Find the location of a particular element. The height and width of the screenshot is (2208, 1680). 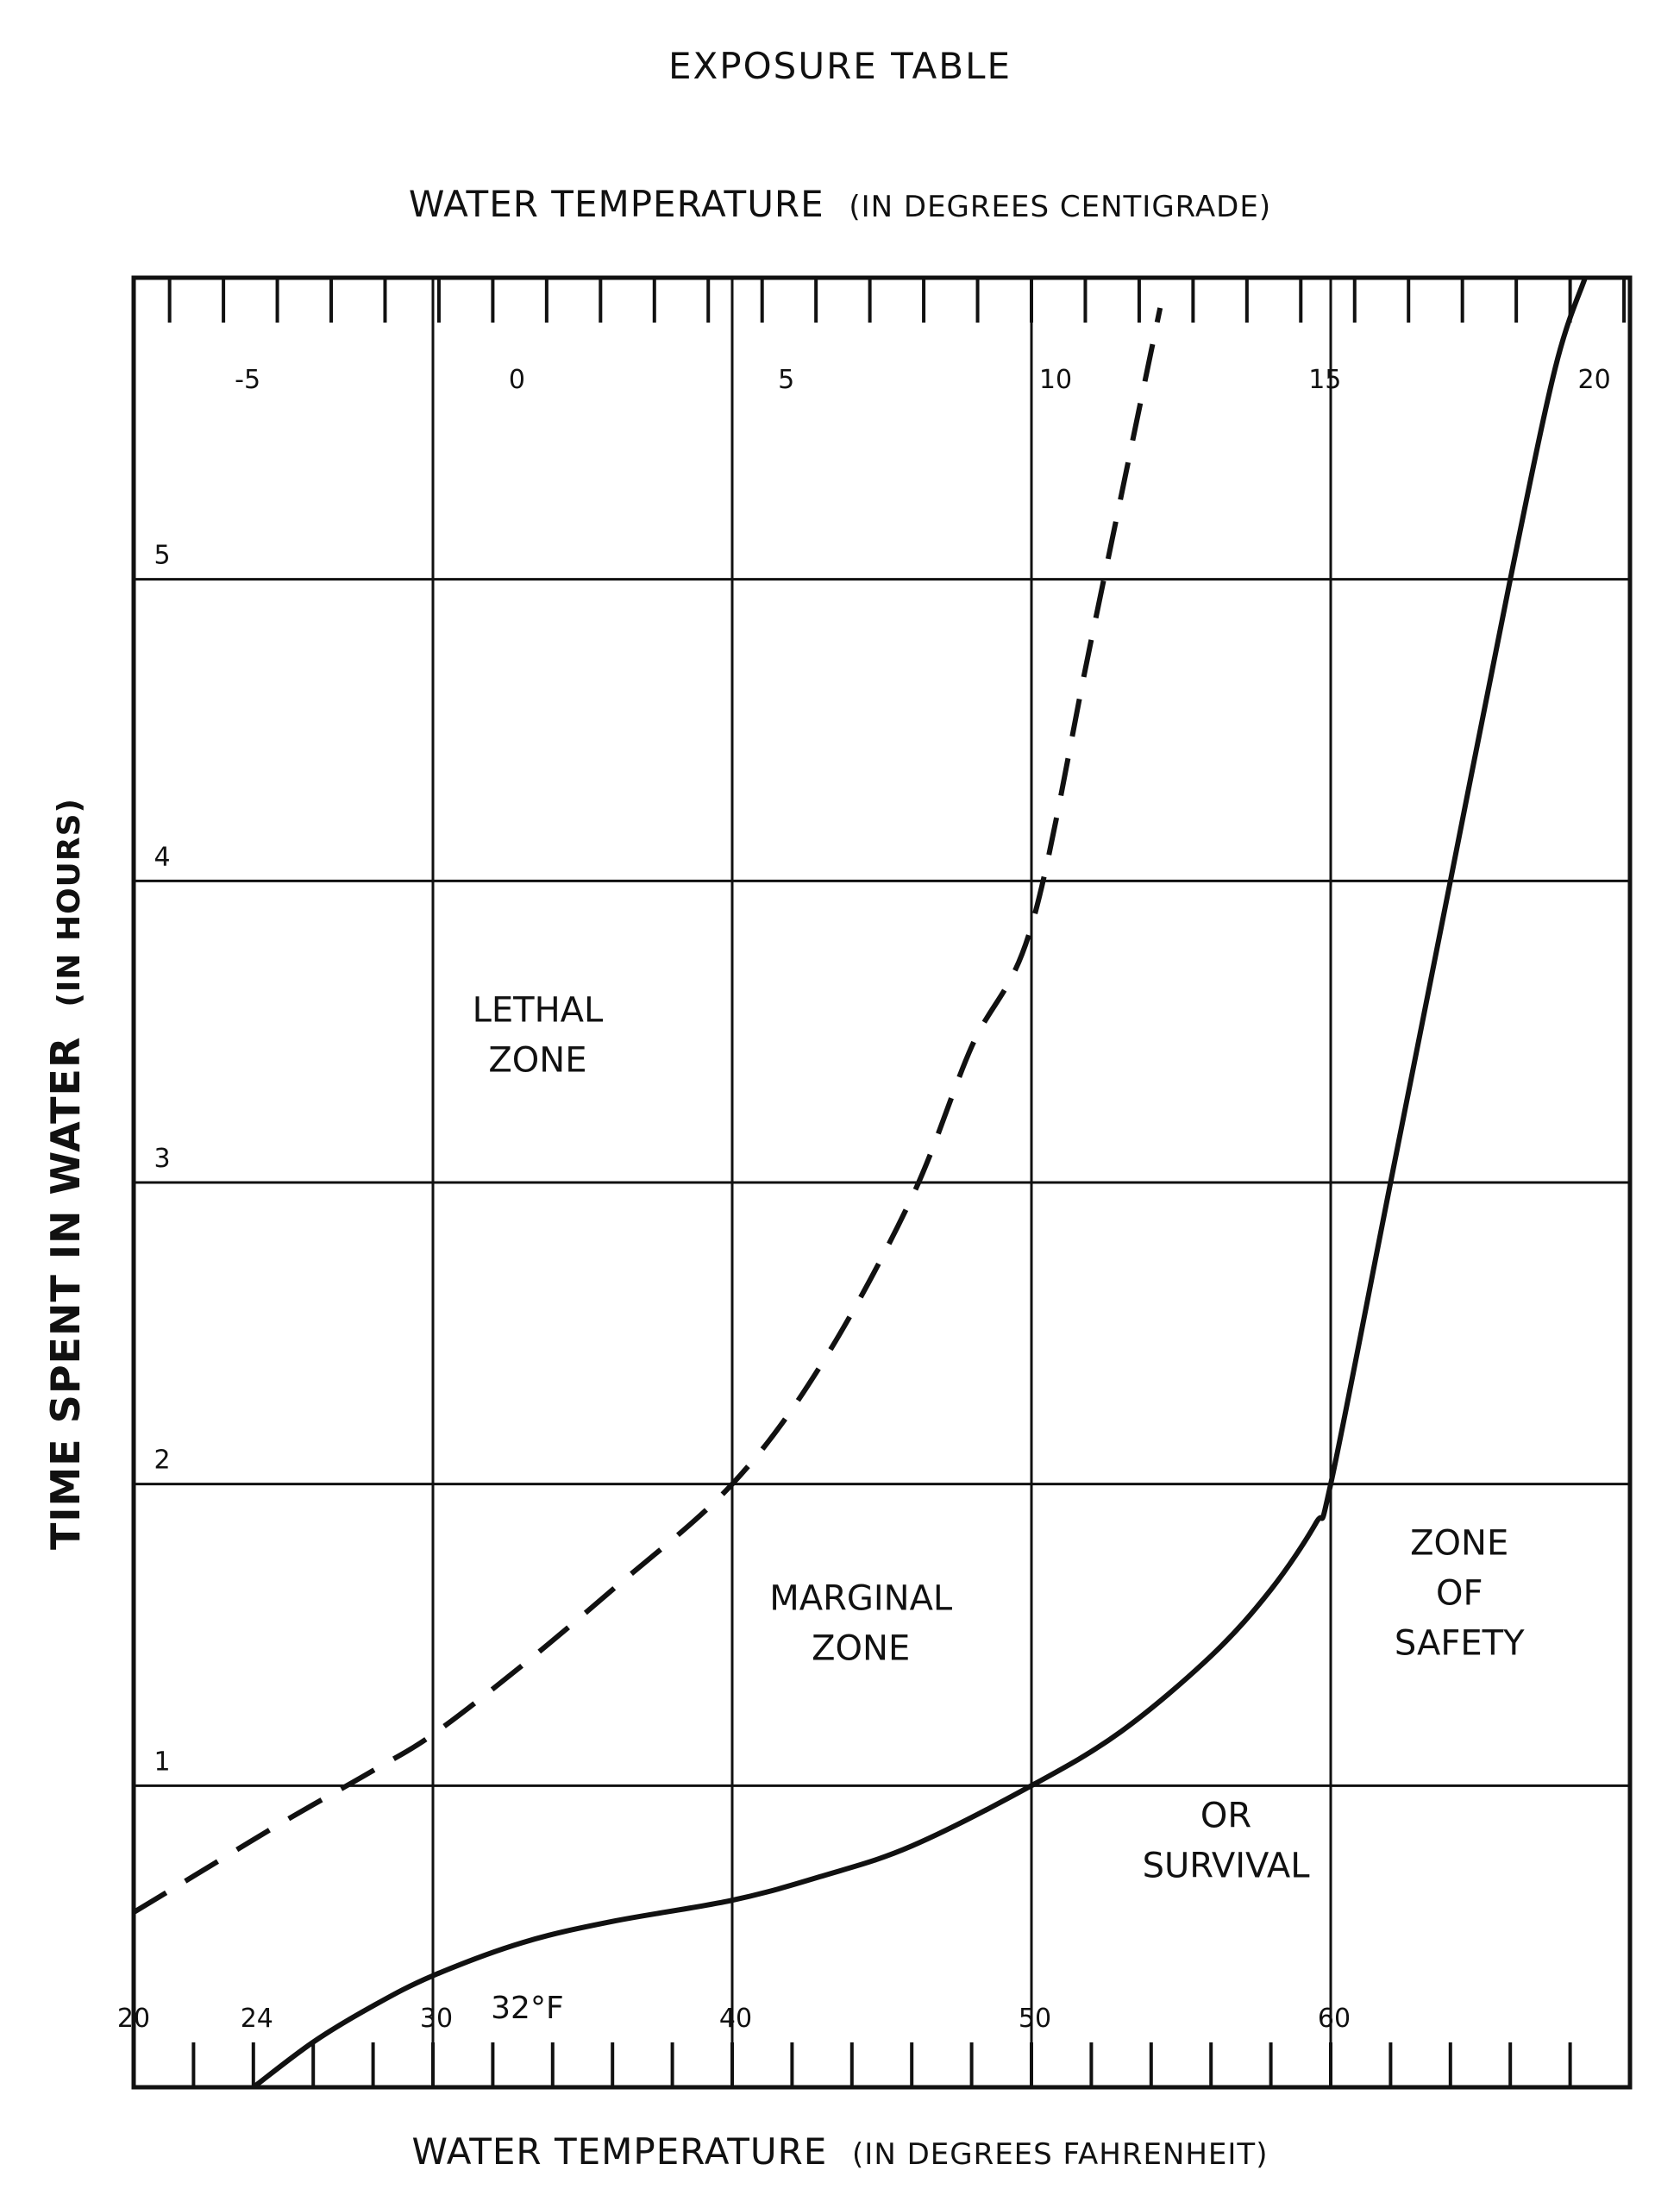

centigrade-tick-label: 15 is located at coordinates (1325, 380).